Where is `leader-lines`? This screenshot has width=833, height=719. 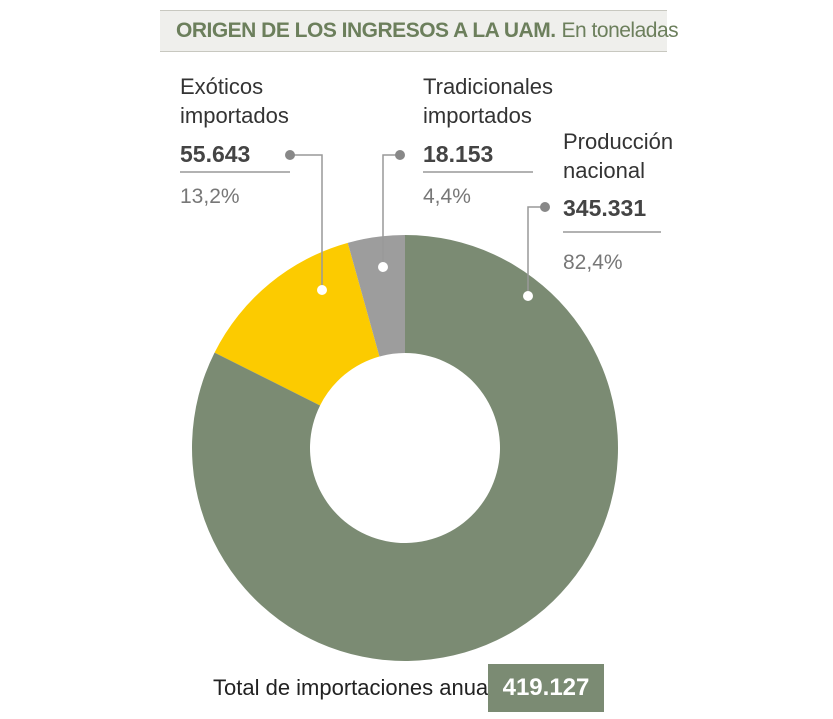
leader-lines is located at coordinates (417, 225).